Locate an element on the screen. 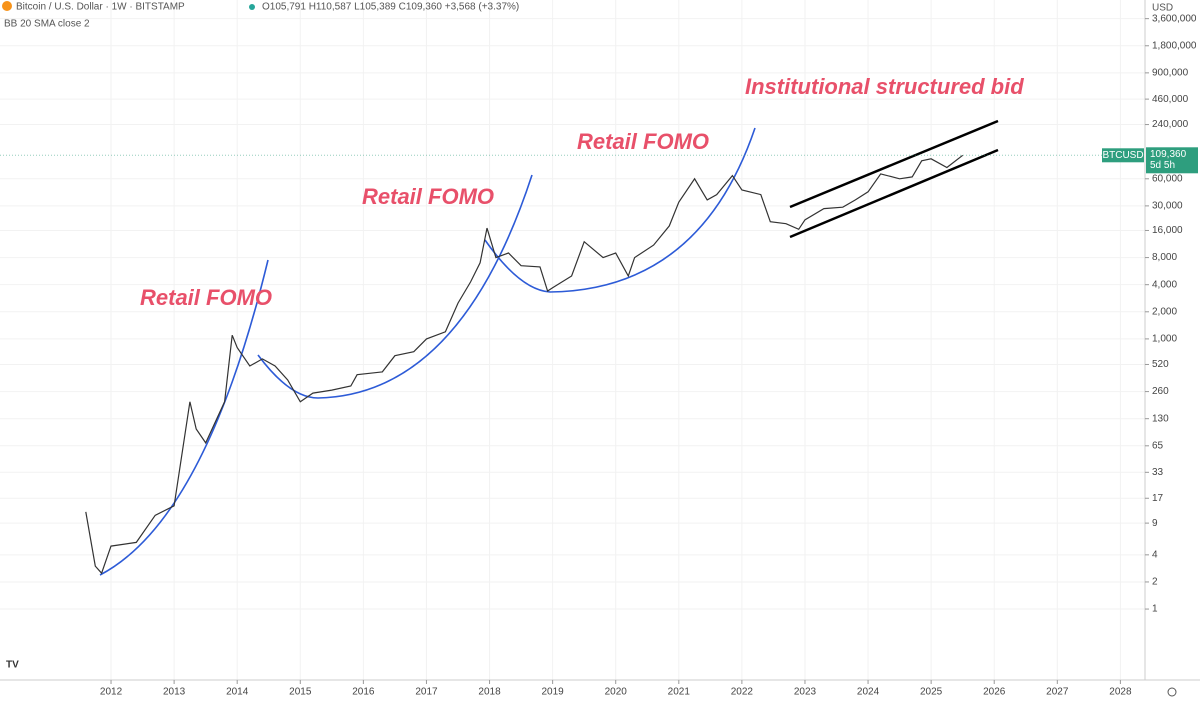 The width and height of the screenshot is (1200, 705). x-tick-label: 2023 is located at coordinates (805, 692).